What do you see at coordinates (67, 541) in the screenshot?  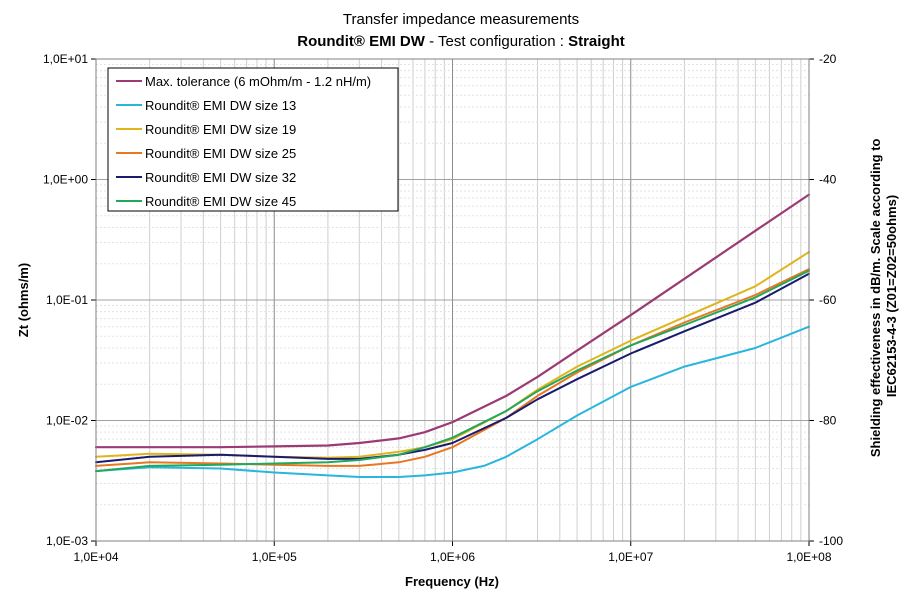 I see `y-tick-label: 1,0E-03` at bounding box center [67, 541].